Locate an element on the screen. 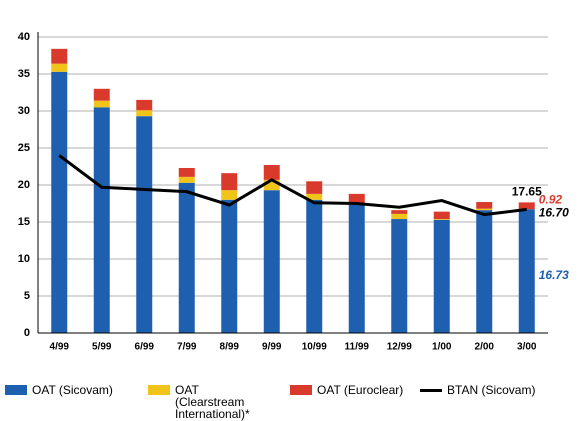 The image size is (581, 421). y-tick-label: 35 is located at coordinates (24, 74).